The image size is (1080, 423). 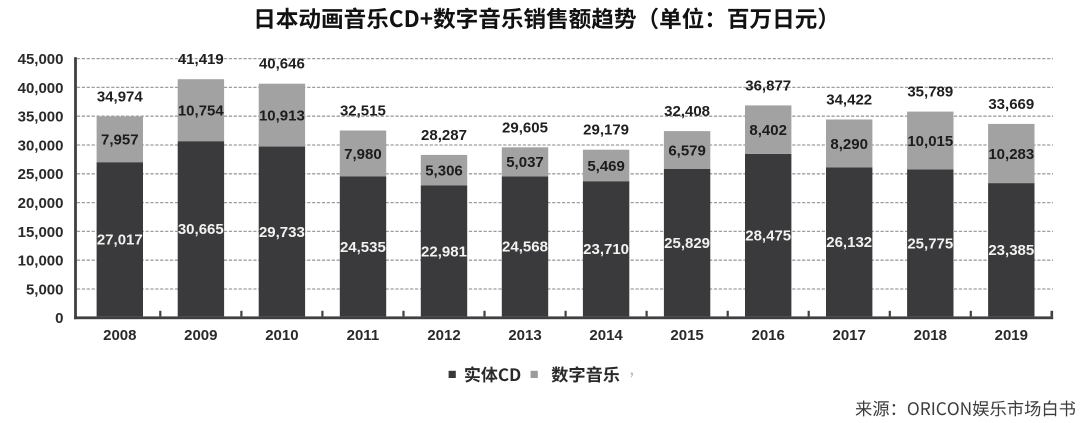 What do you see at coordinates (444, 171) in the screenshot?
I see `svg-text: 5,306` at bounding box center [444, 171].